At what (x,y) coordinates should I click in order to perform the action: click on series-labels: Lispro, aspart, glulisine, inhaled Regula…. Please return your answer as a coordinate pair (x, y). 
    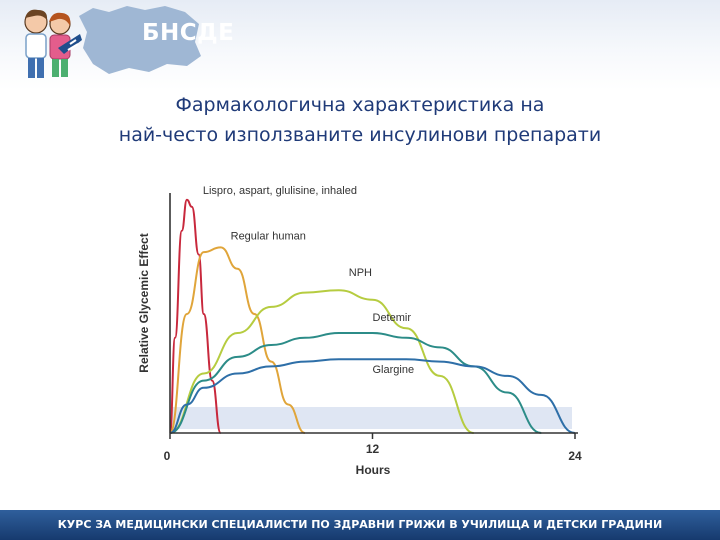
    Looking at the image, I should click on (308, 280).